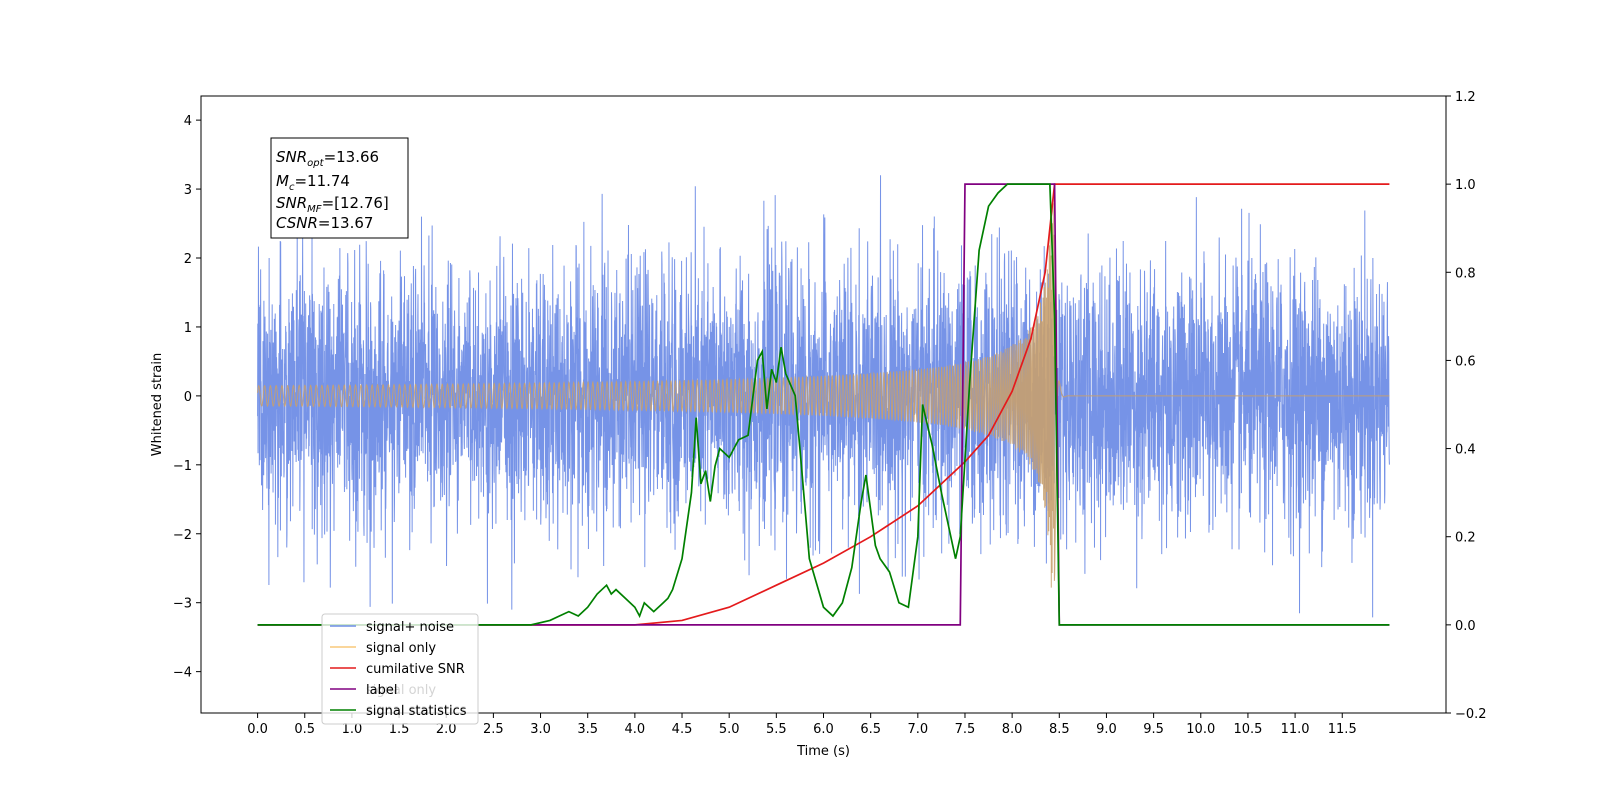  Describe the element at coordinates (188, 259) in the screenshot. I see `y-tick-label: 2` at that location.